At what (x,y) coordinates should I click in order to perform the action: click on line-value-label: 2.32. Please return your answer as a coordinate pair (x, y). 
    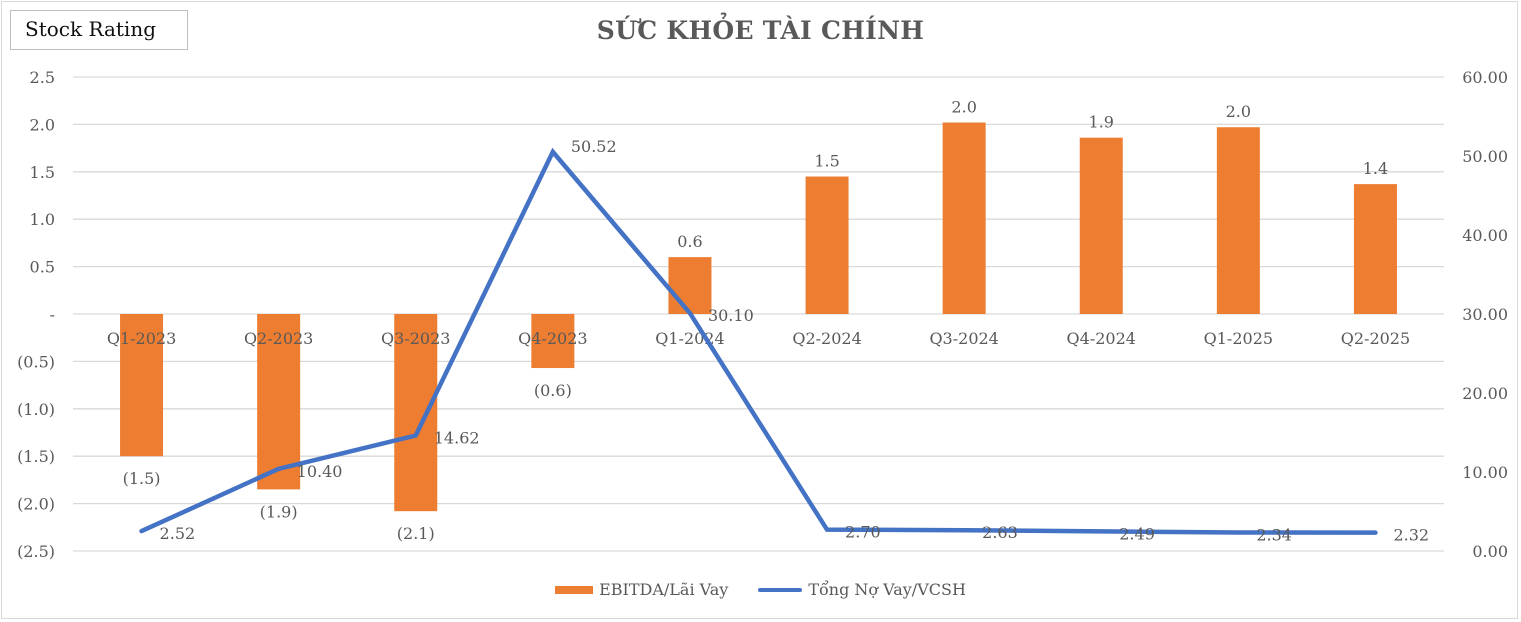
    Looking at the image, I should click on (1411, 535).